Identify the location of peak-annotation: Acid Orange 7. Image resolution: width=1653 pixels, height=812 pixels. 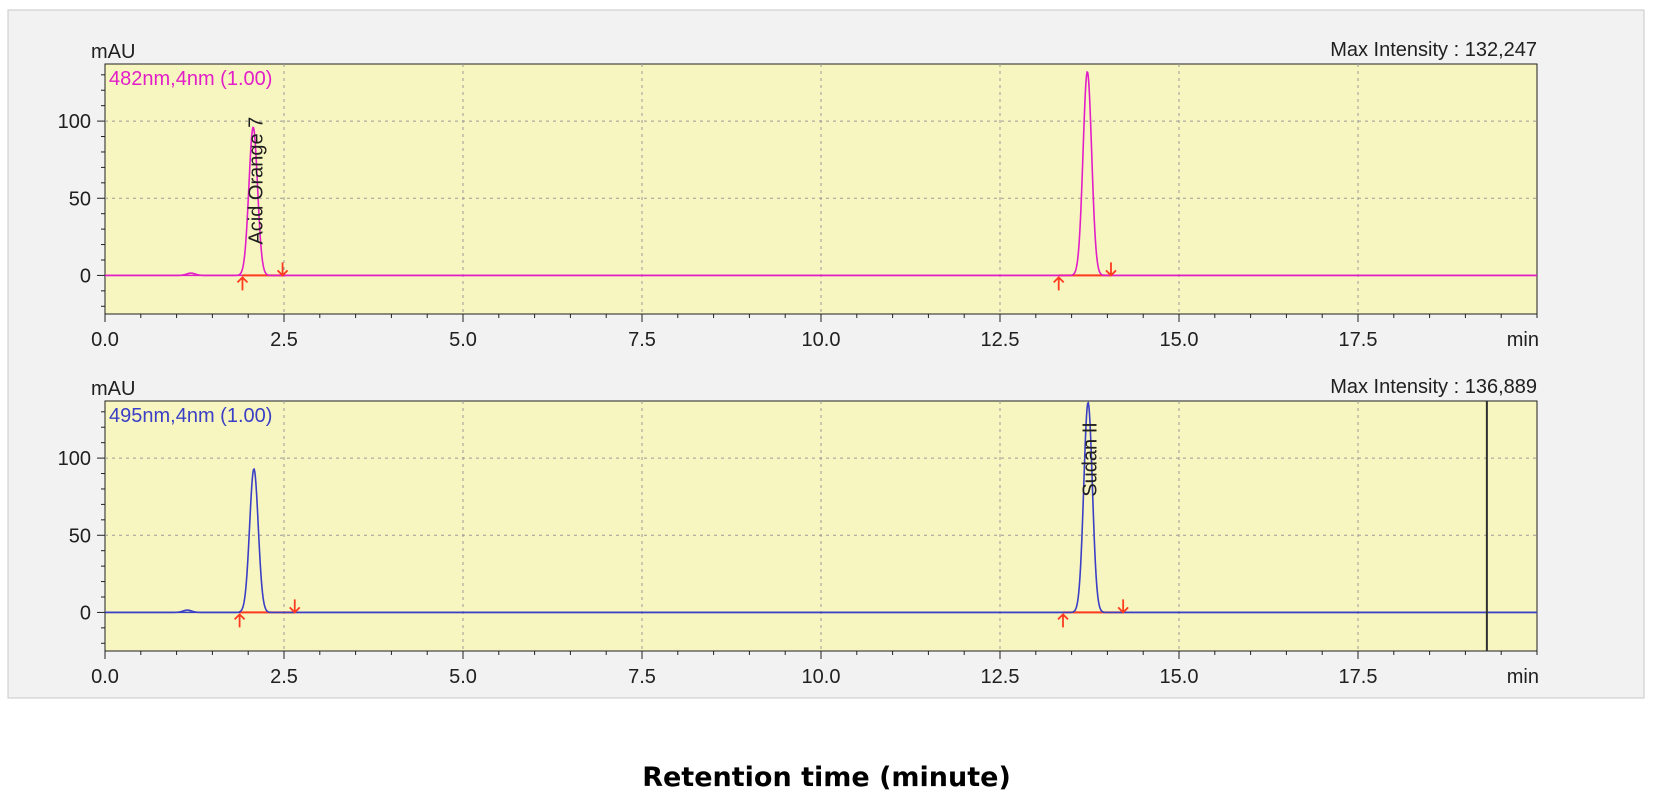
(257, 181).